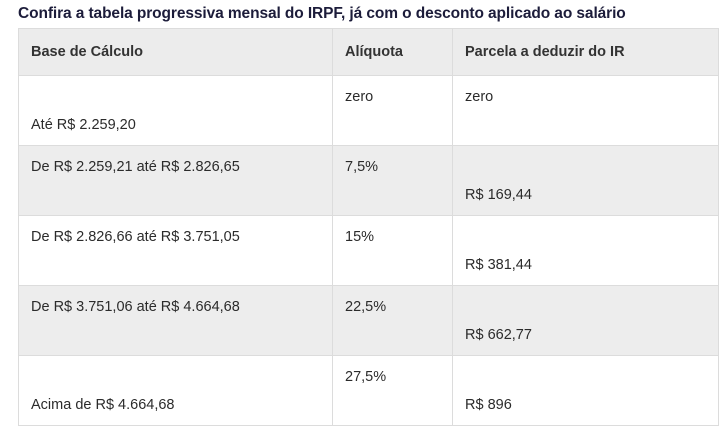 The height and width of the screenshot is (432, 728). Describe the element at coordinates (175, 320) in the screenshot. I see `cell-base: De R$ 3.751,06 até R$ 4.664,68` at that location.